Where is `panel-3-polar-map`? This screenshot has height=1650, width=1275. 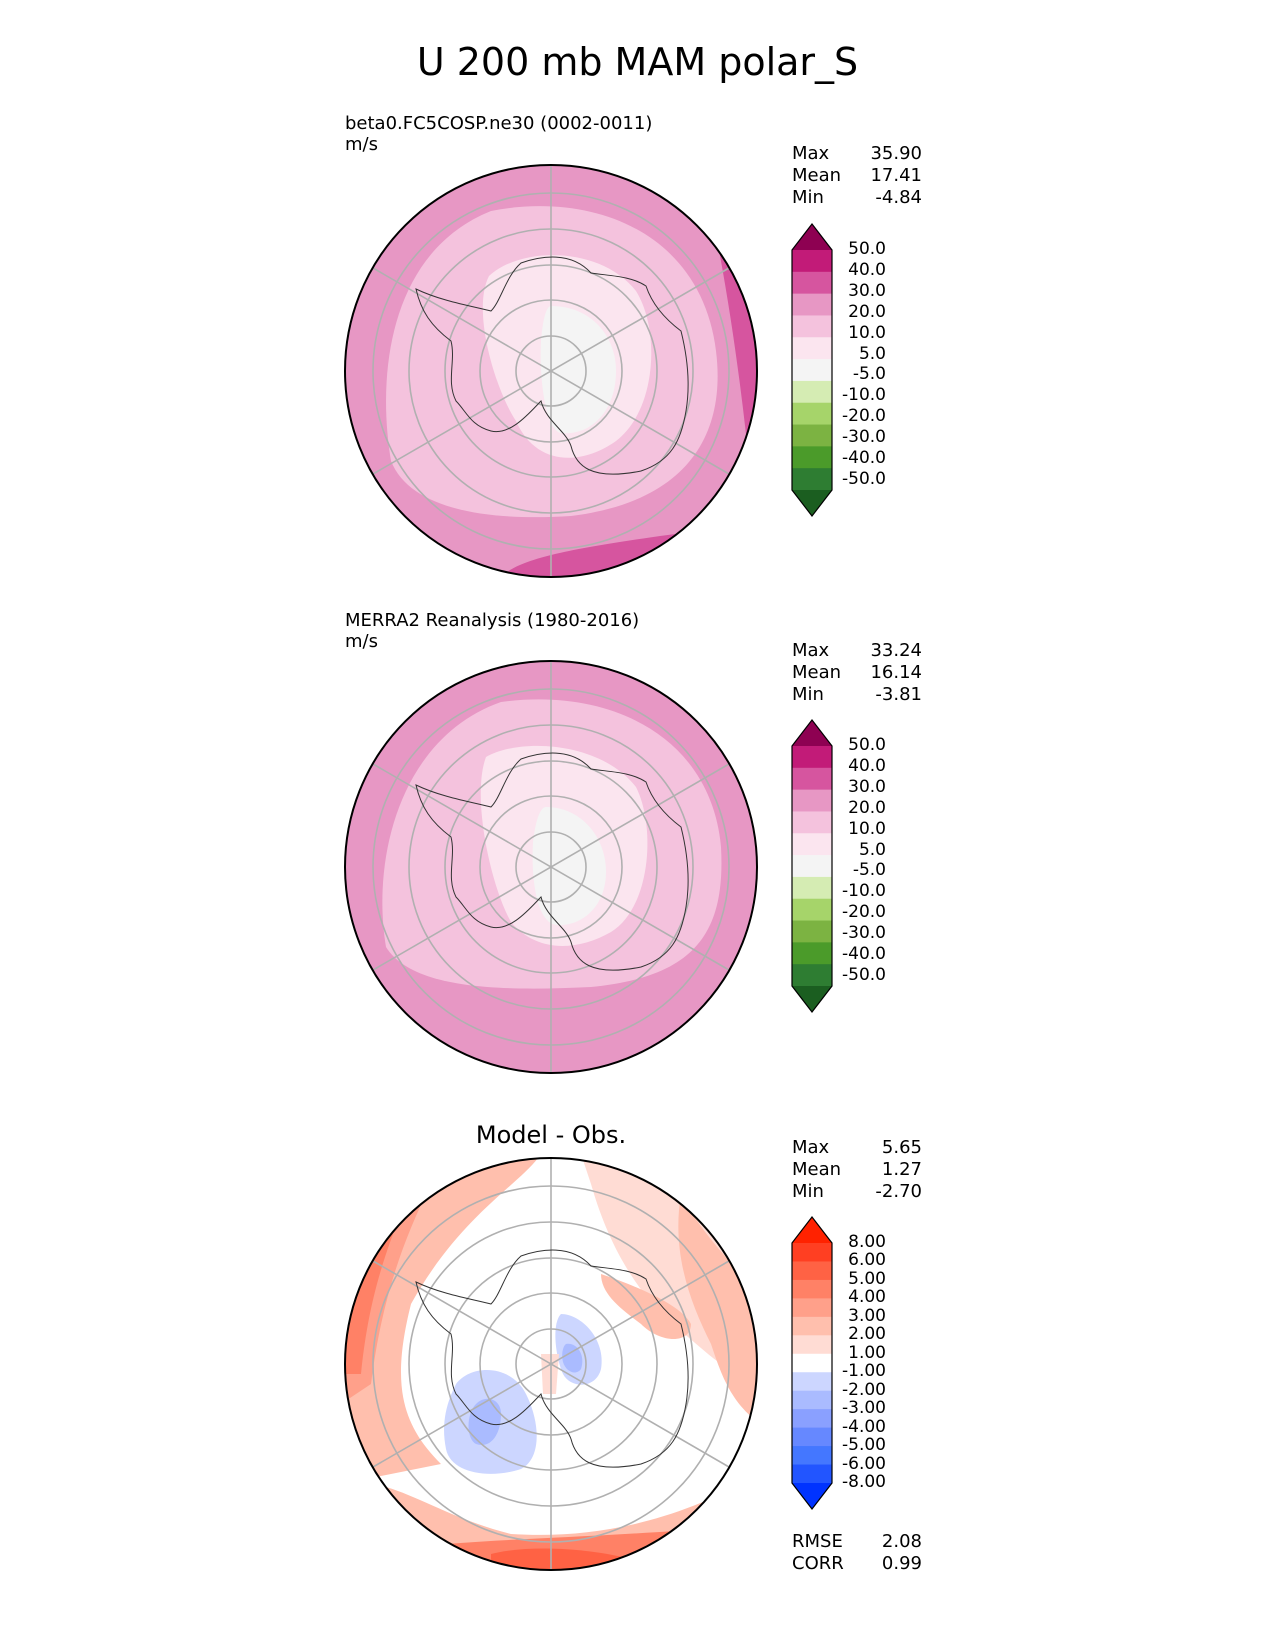
panel-3-polar-map is located at coordinates (551, 1364).